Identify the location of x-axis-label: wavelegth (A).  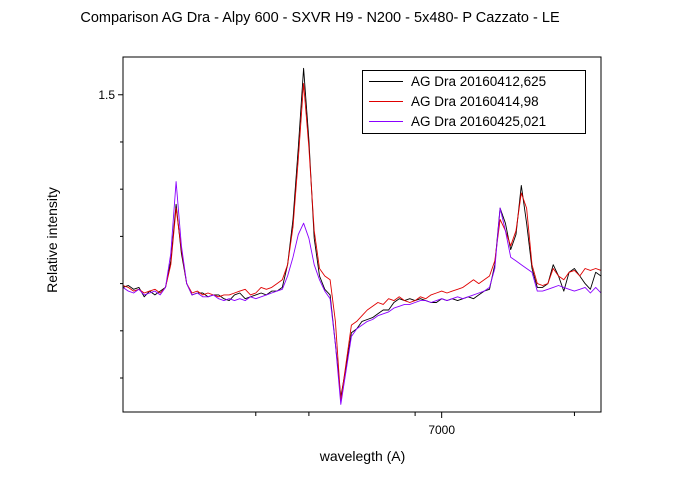
(362, 456).